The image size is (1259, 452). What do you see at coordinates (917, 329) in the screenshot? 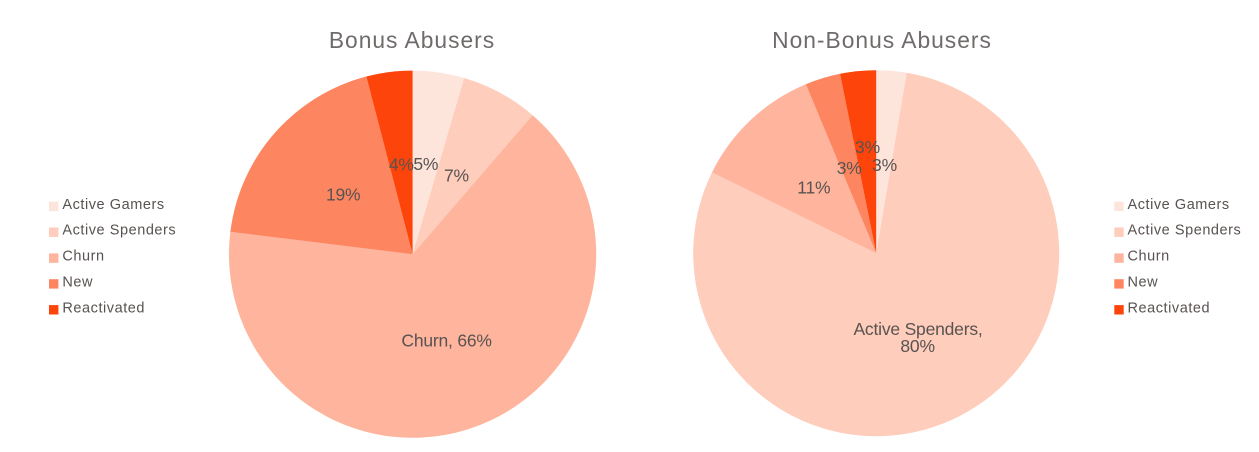
I see `svg-text: Active Spenders,` at bounding box center [917, 329].